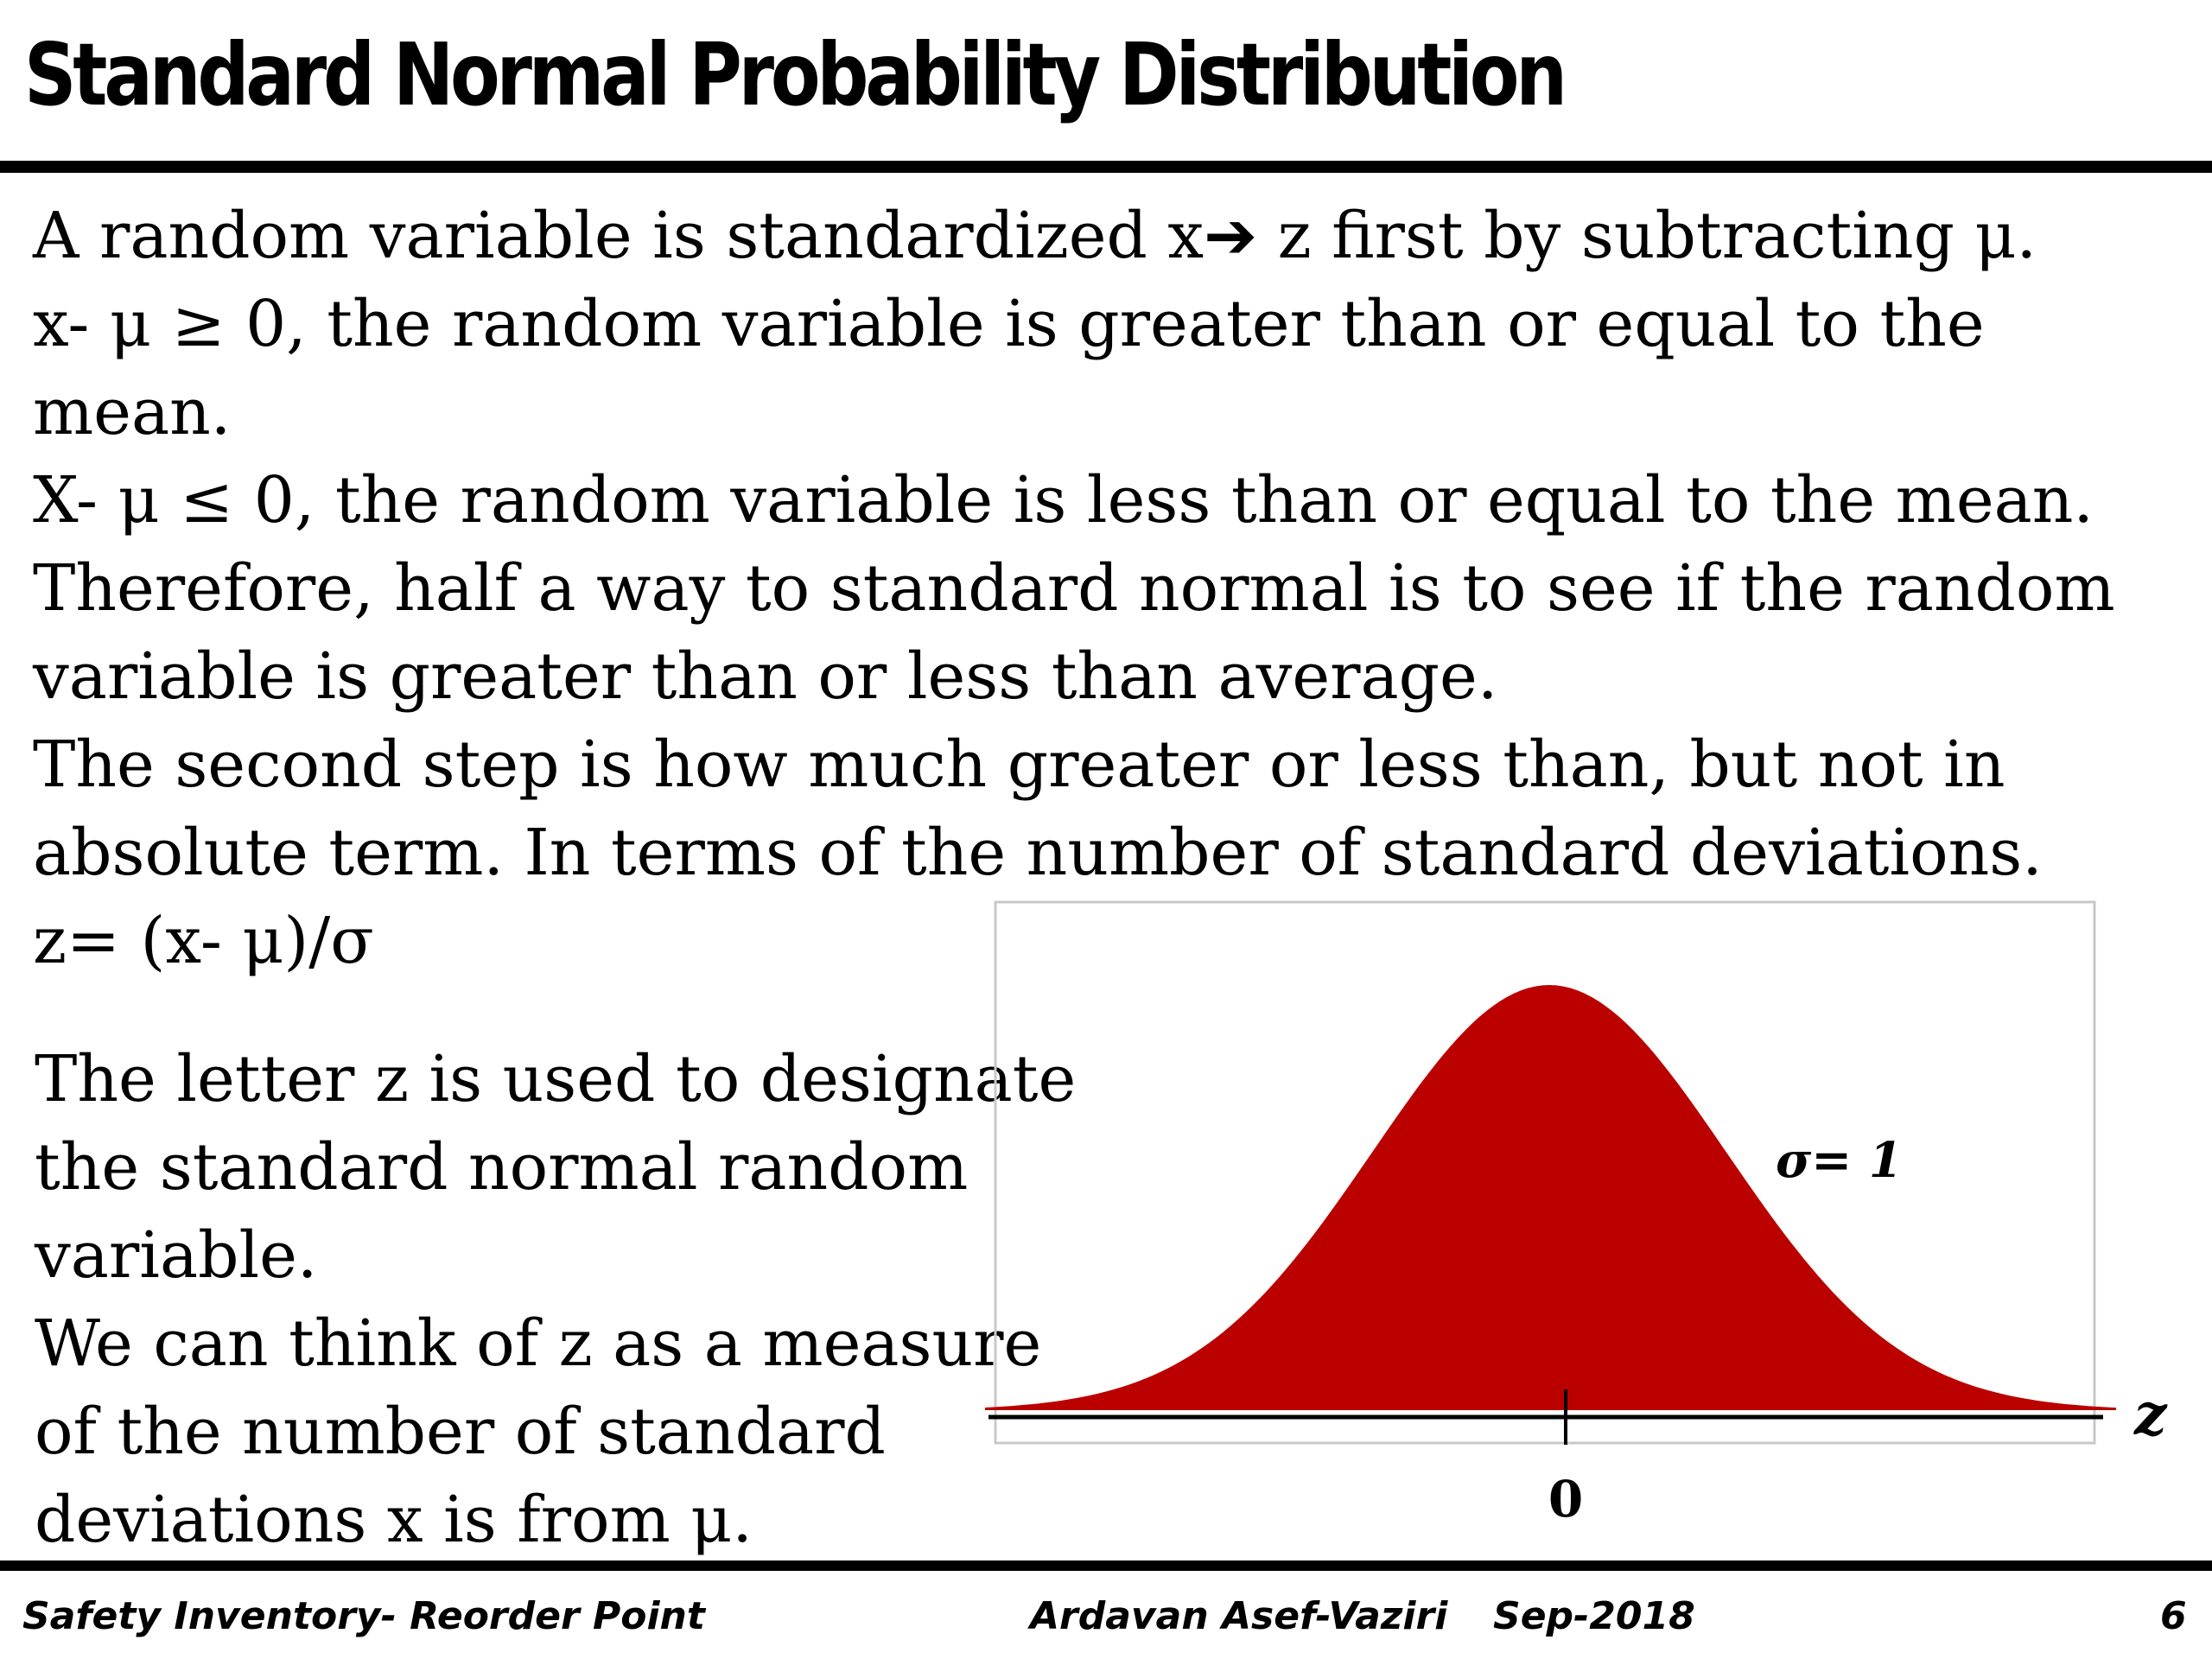  What do you see at coordinates (2150, 1414) in the screenshot?
I see `z-axis-label: z` at bounding box center [2150, 1414].